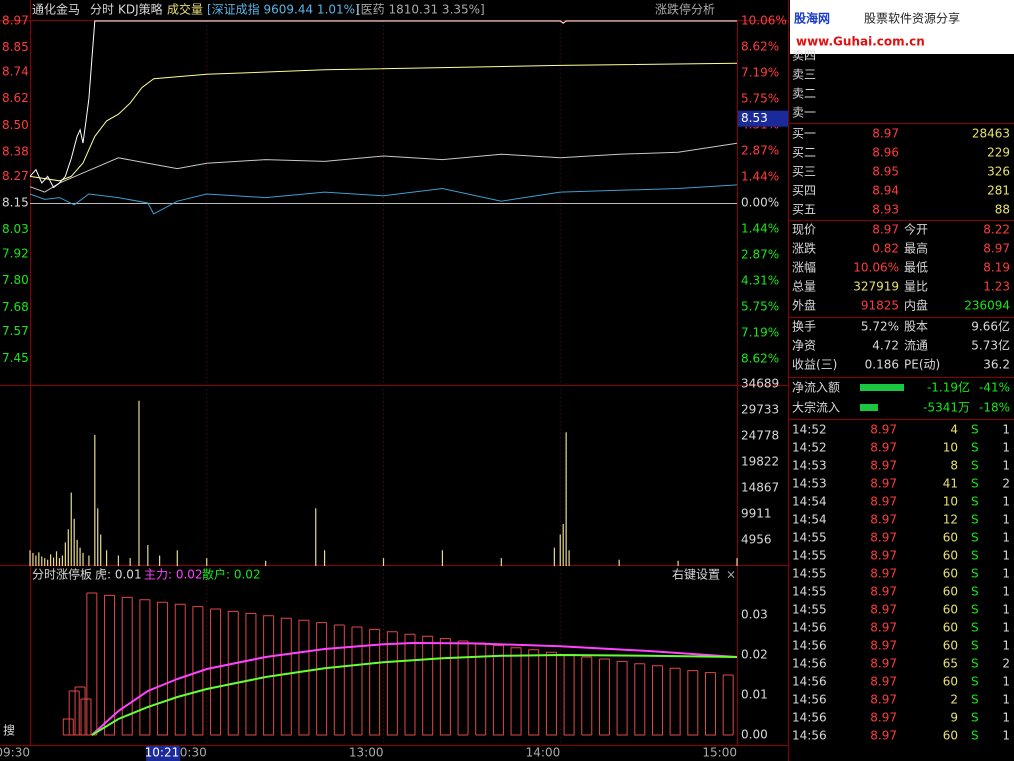  Describe the element at coordinates (922, 365) in the screenshot. I see `stat-label: PE(动)` at that location.